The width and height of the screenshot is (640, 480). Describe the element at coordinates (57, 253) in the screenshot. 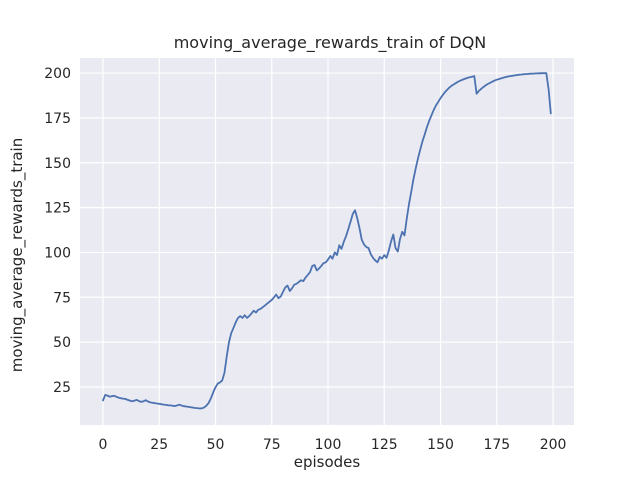

I see `y-tick-label: 100` at that location.